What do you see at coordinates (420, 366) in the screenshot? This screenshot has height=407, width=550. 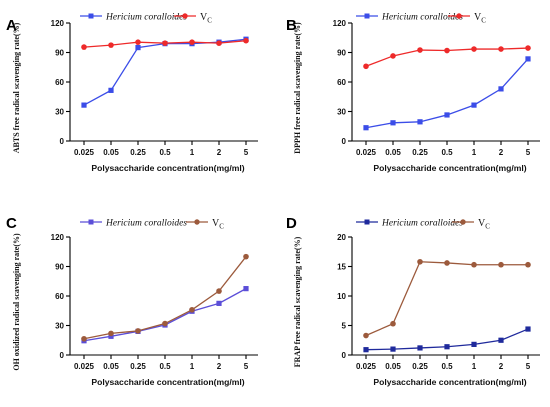 I see `panel-d-x-tick-label: 0.25` at bounding box center [420, 366].